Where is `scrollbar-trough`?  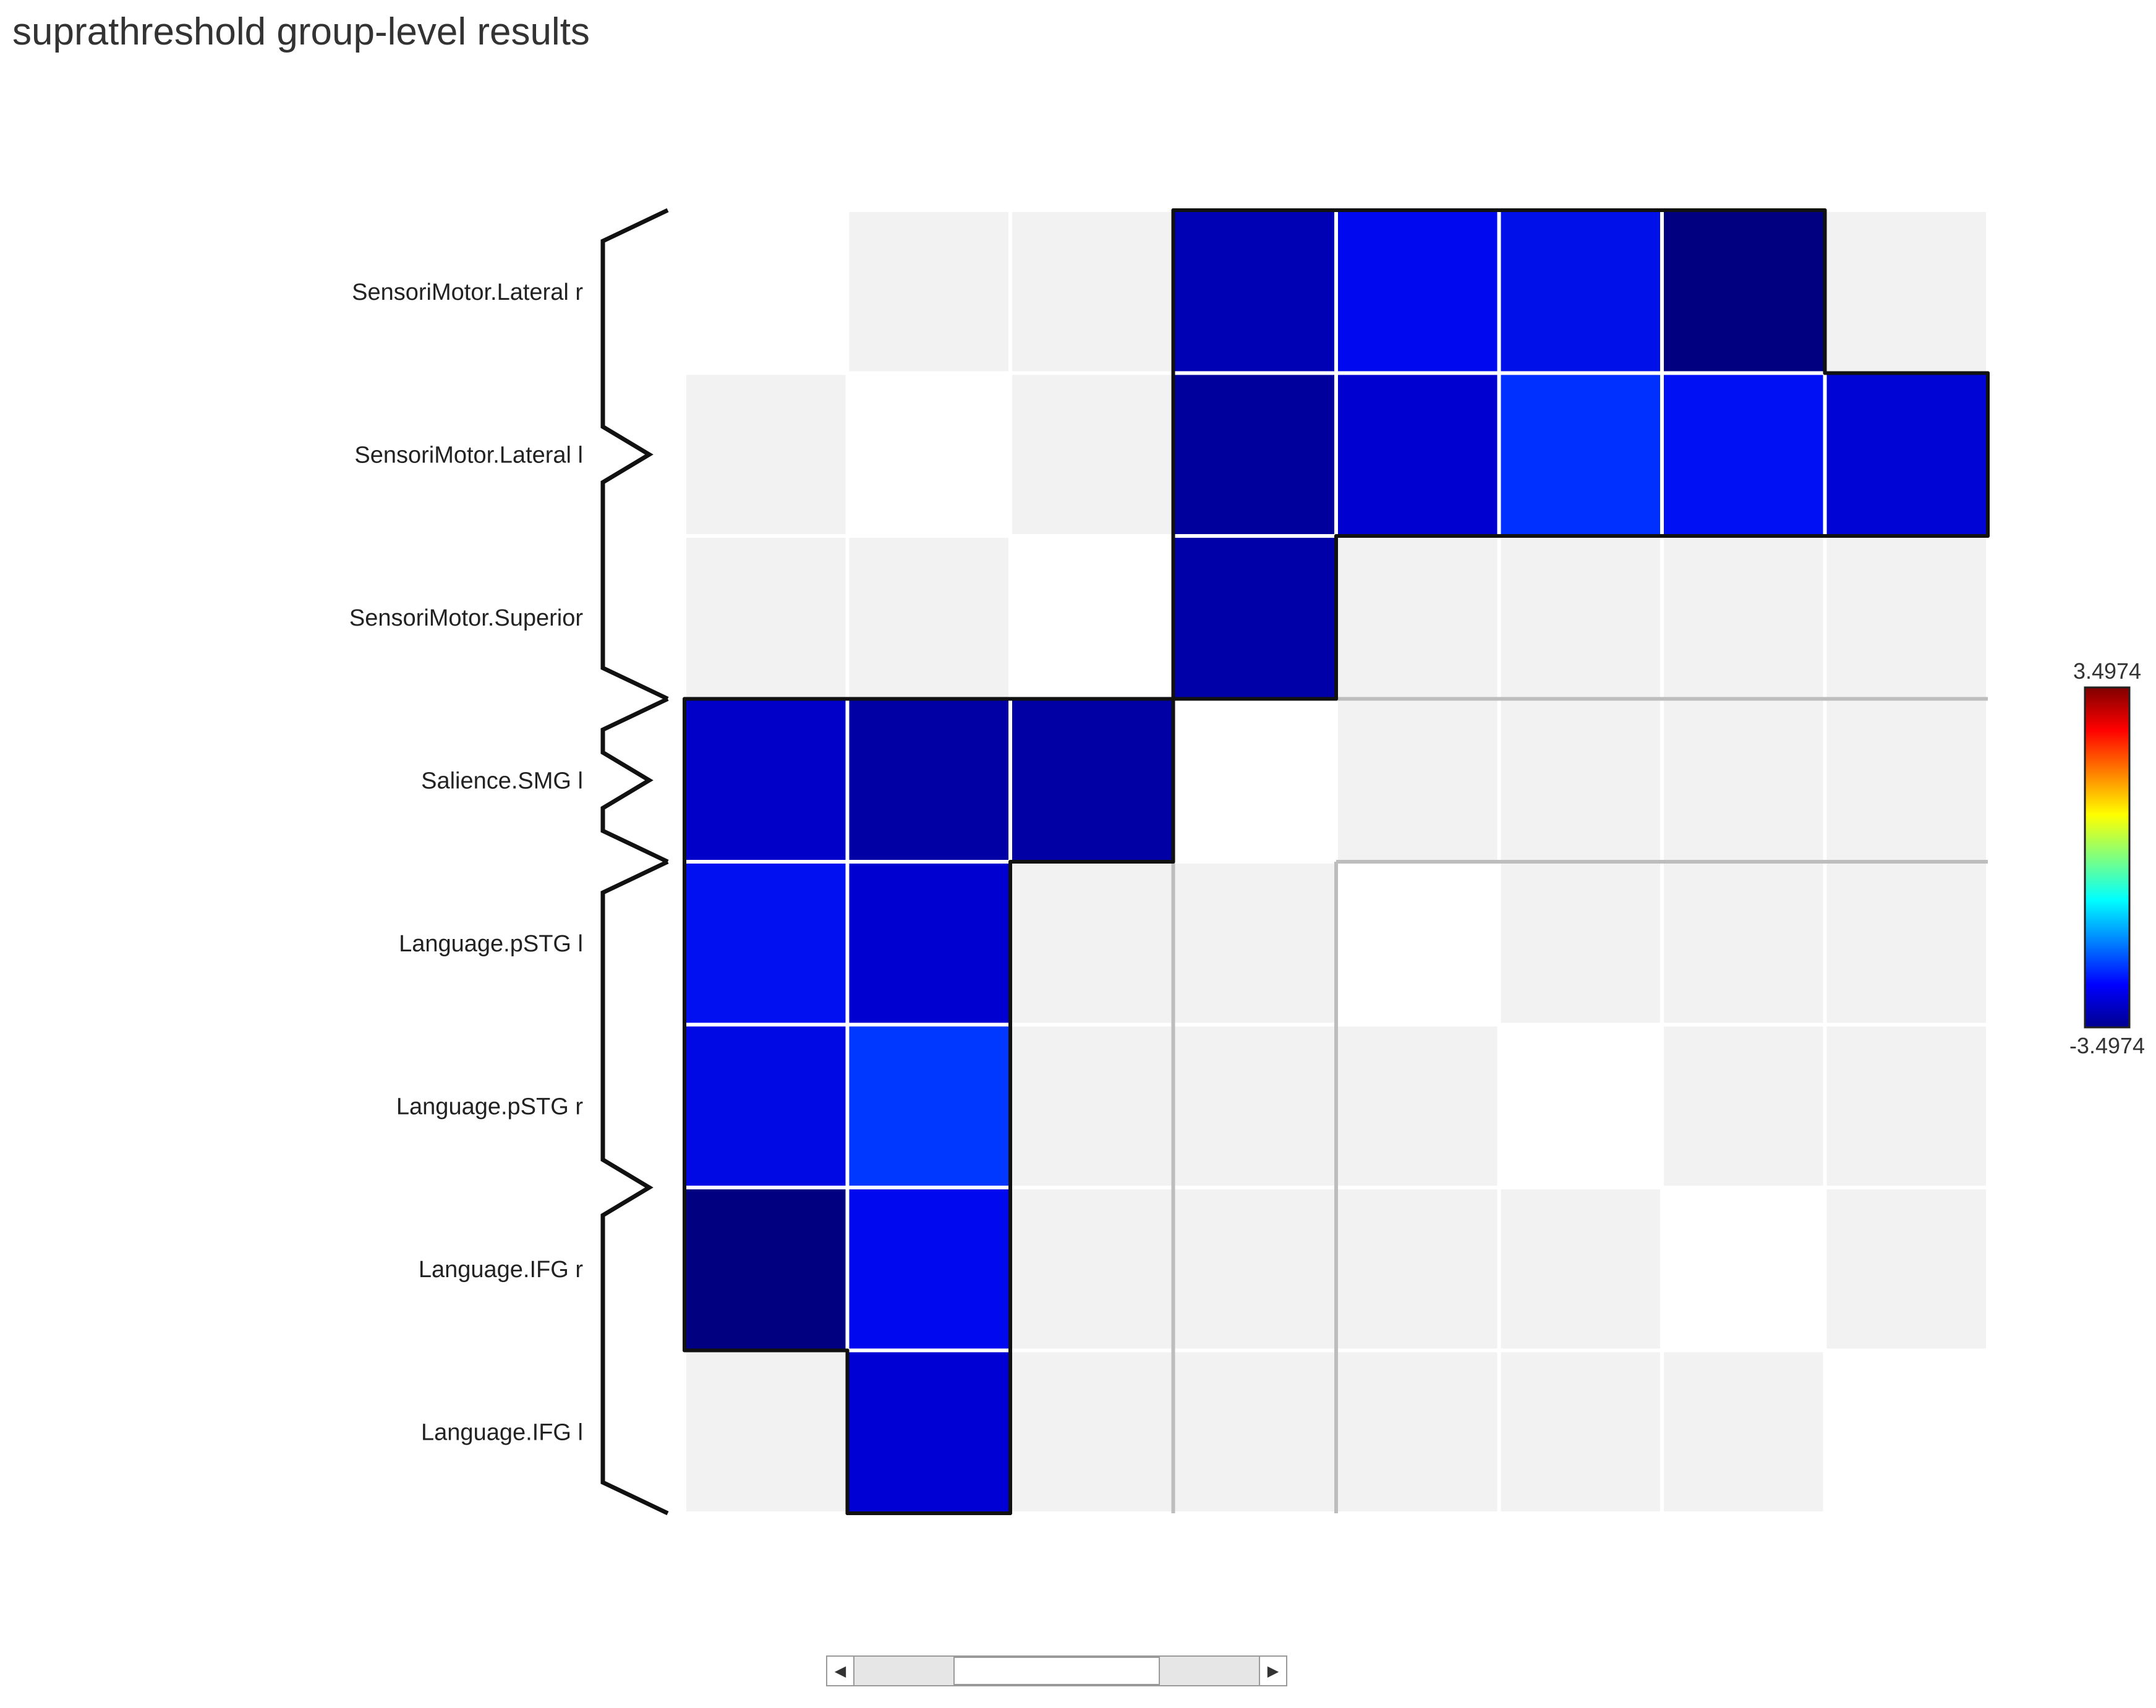 scrollbar-trough is located at coordinates (1056, 1671).